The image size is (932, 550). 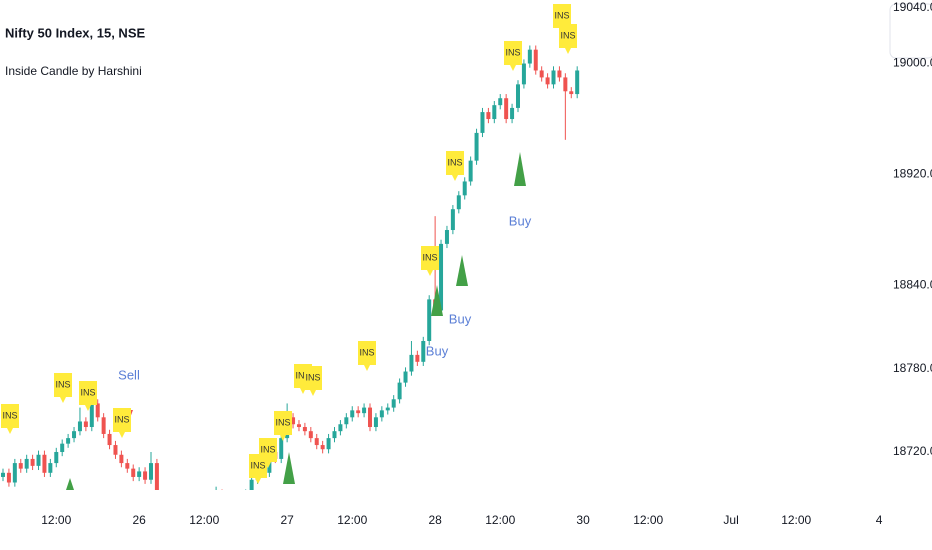 What do you see at coordinates (583, 520) in the screenshot?
I see `x-tick-label: 30` at bounding box center [583, 520].